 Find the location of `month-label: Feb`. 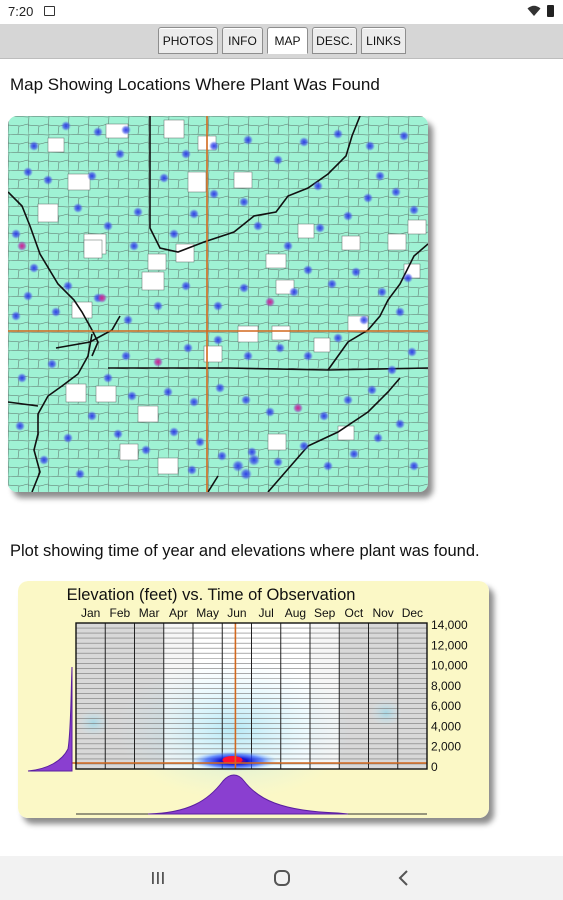

month-label: Feb is located at coordinates (120, 613).